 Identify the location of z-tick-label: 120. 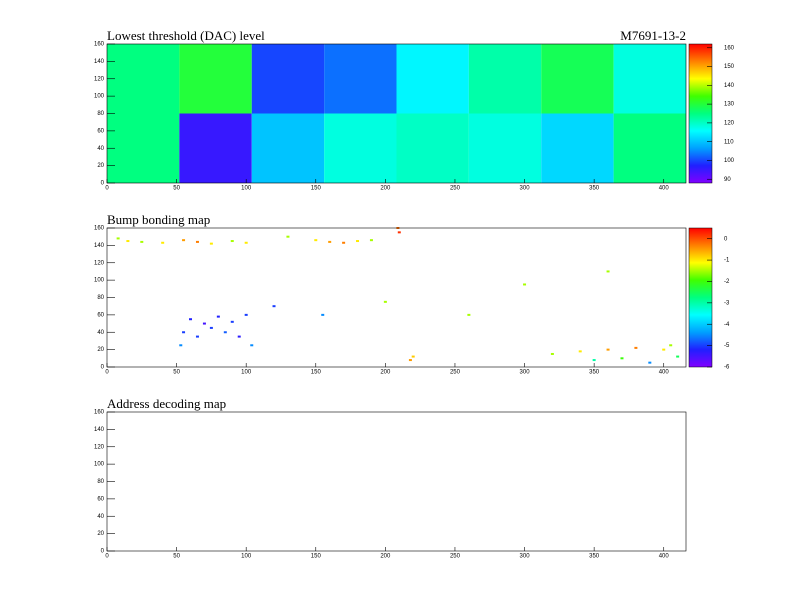
(729, 123).